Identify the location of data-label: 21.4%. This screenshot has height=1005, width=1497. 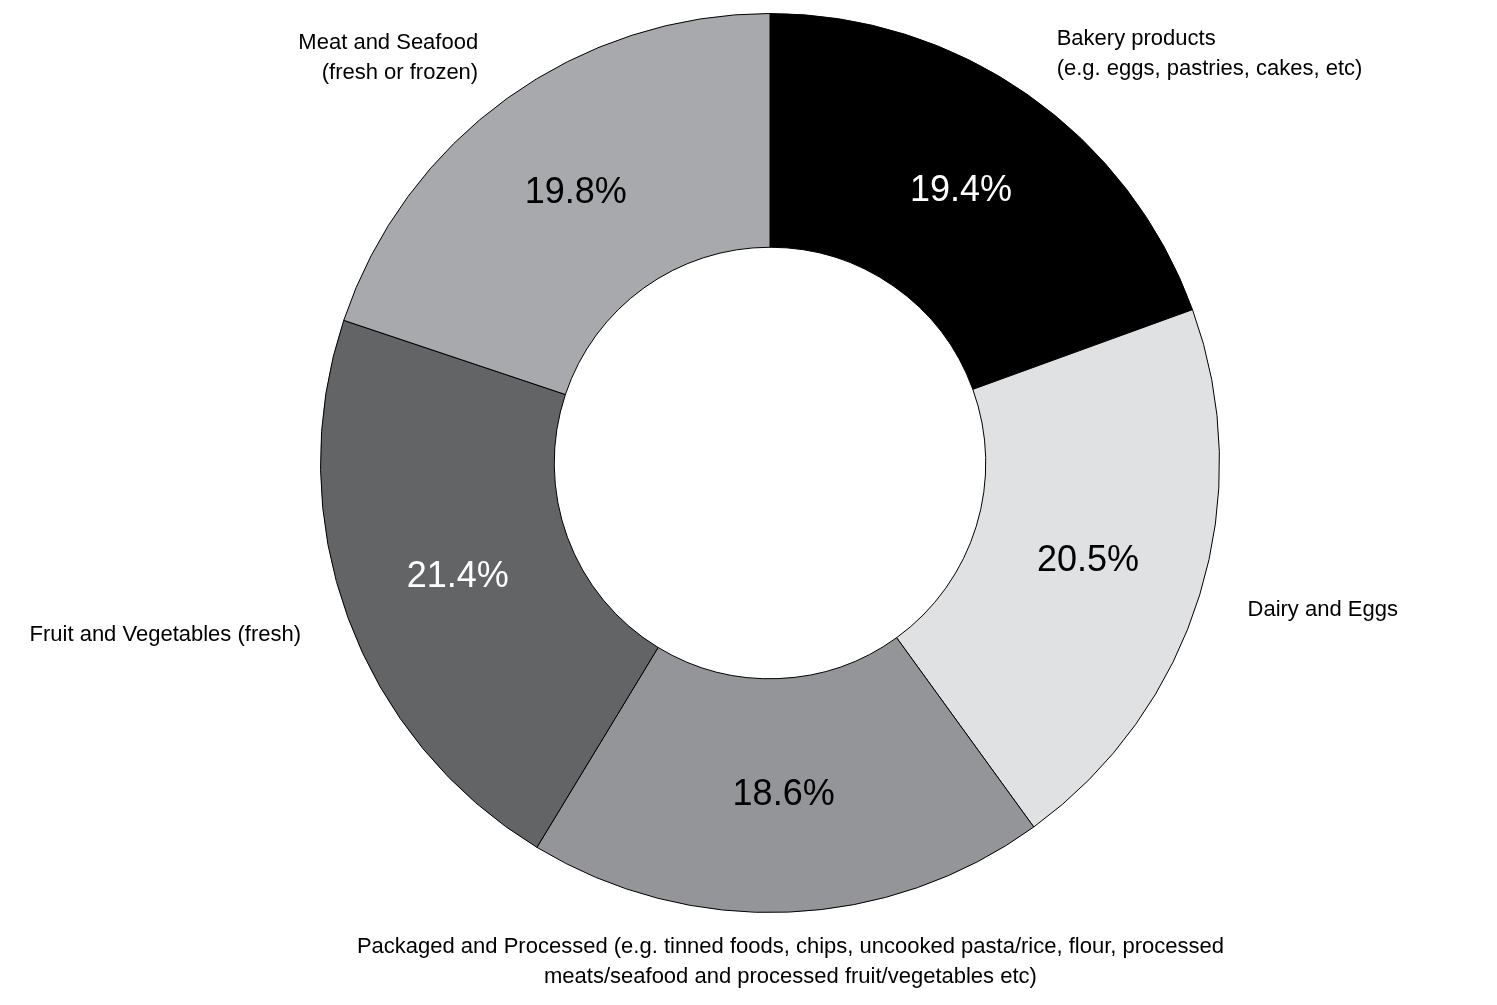
(457, 575).